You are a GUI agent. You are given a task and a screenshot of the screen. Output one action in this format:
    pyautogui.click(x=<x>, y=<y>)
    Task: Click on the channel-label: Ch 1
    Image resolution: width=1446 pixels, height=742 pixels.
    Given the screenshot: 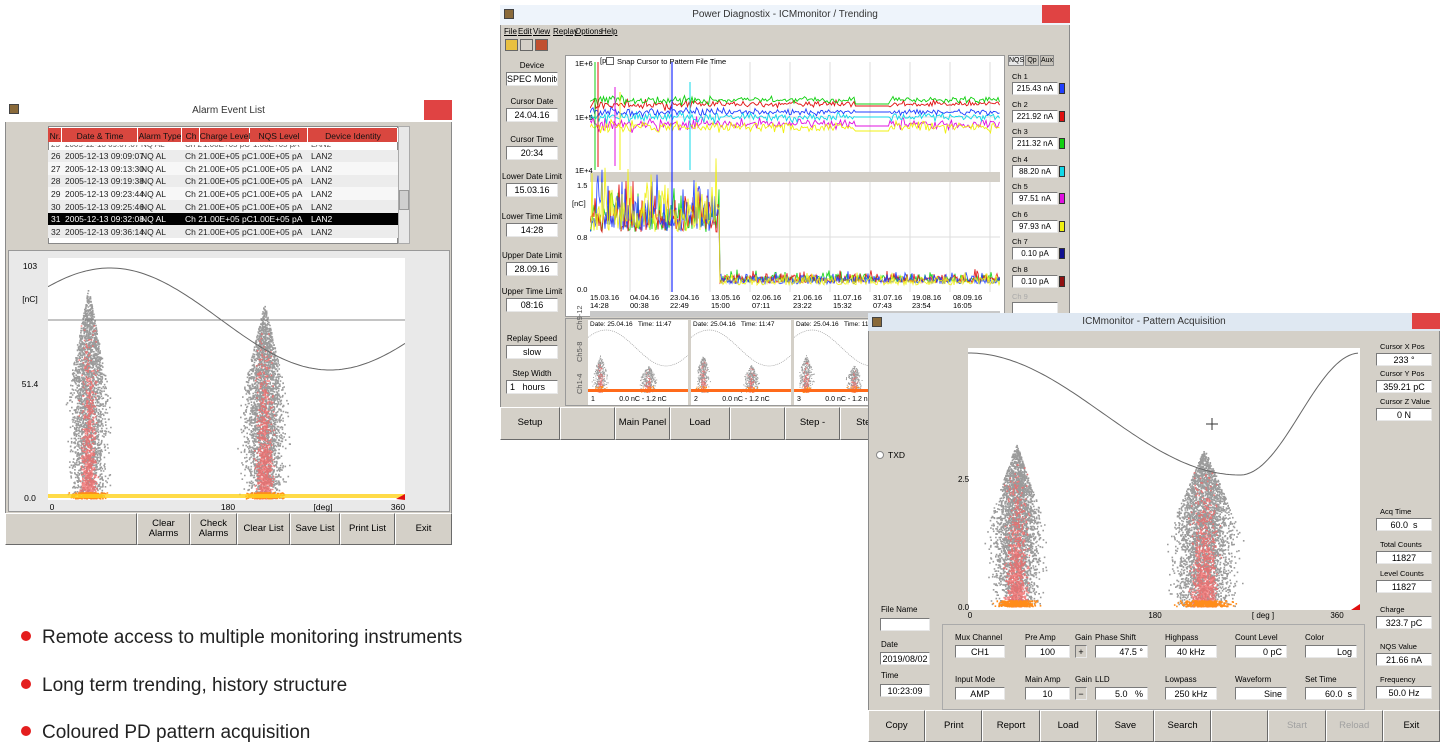 What is the action you would take?
    pyautogui.click(x=1020, y=76)
    